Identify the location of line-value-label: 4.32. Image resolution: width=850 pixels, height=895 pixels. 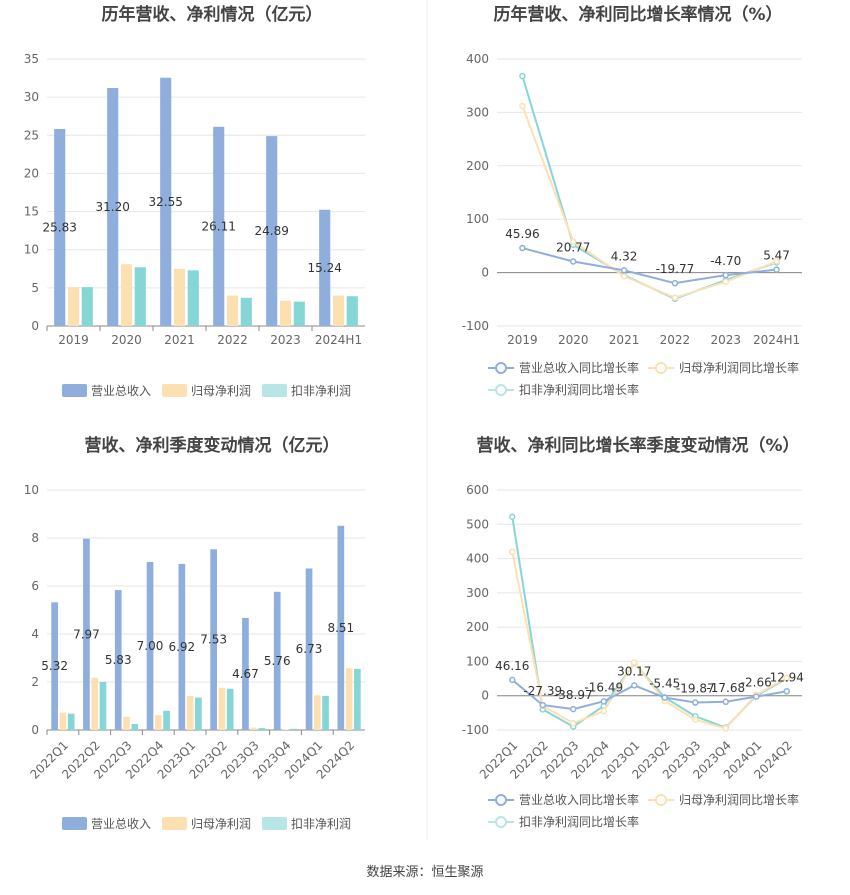
(624, 256).